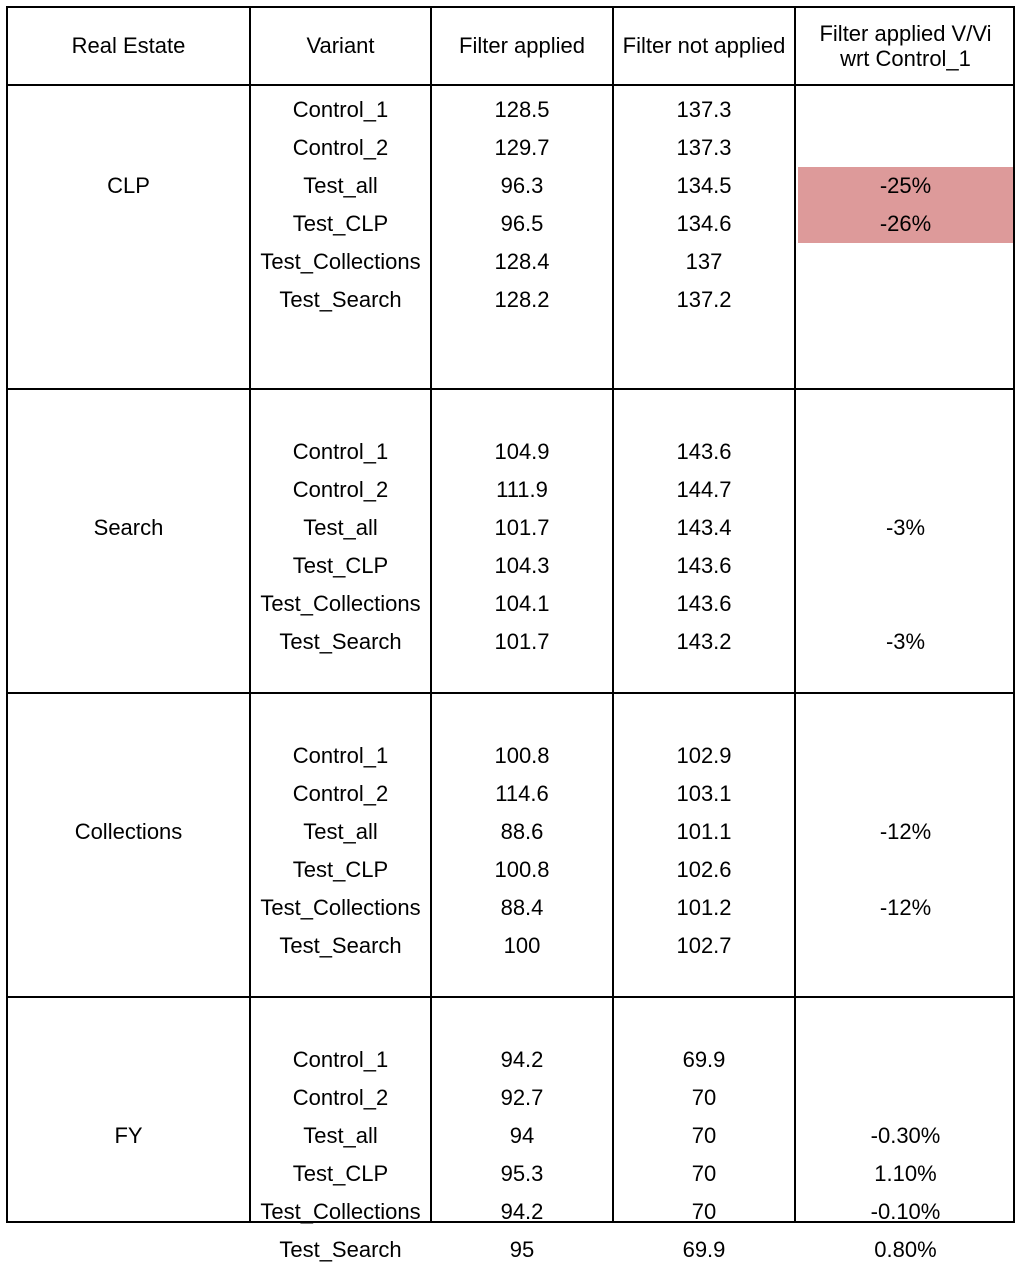 This screenshot has width=1021, height=1269. I want to click on filter-applied-cell: 114.6, so click(522, 793).